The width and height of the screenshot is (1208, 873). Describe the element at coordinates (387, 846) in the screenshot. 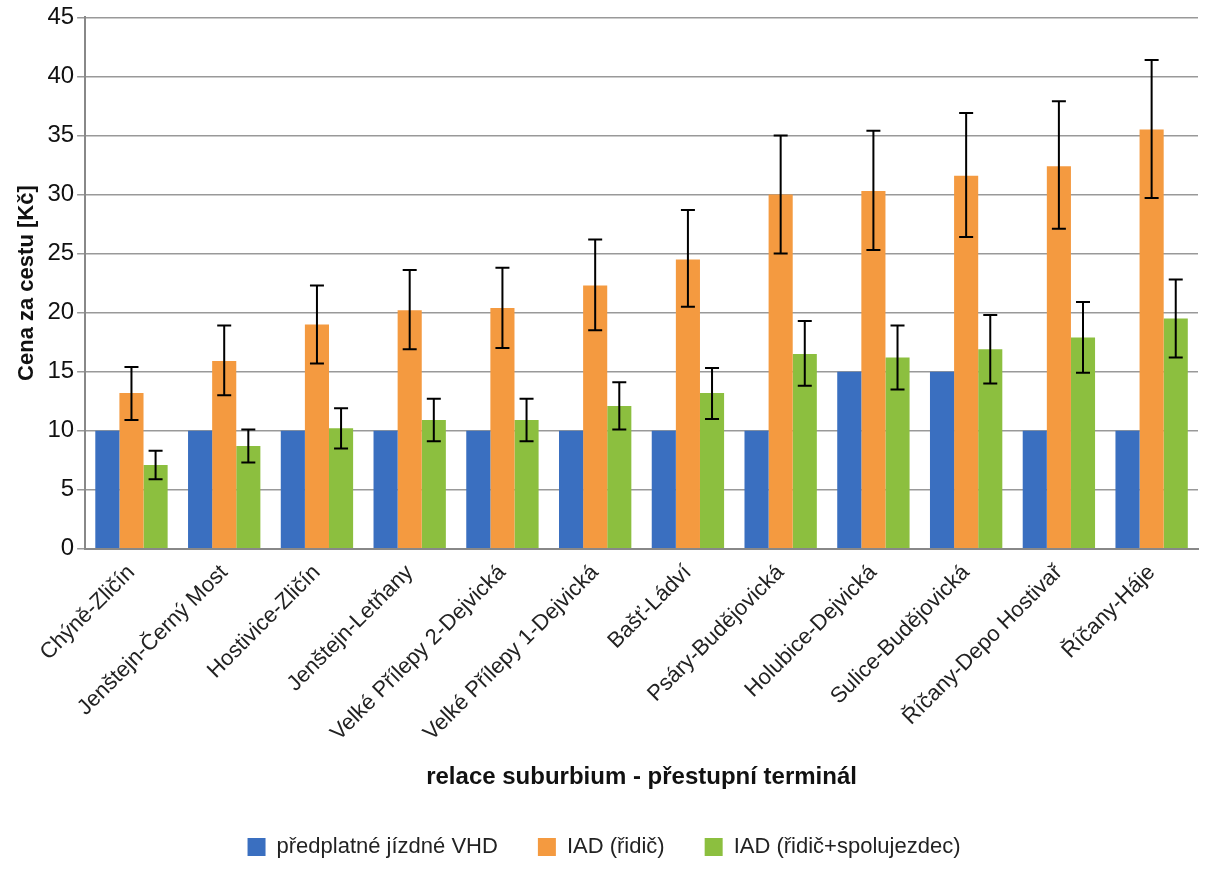

I see `legend-label: předplatné jízdné VHD` at that location.